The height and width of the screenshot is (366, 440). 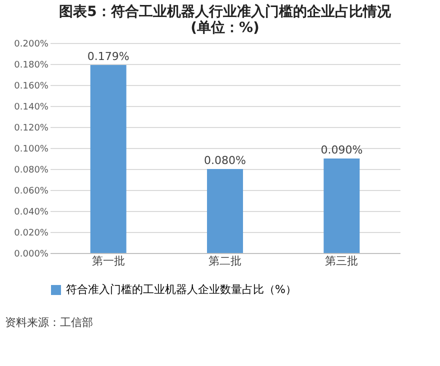 I want to click on y-tick-label: 0.100%, so click(x=31, y=149).